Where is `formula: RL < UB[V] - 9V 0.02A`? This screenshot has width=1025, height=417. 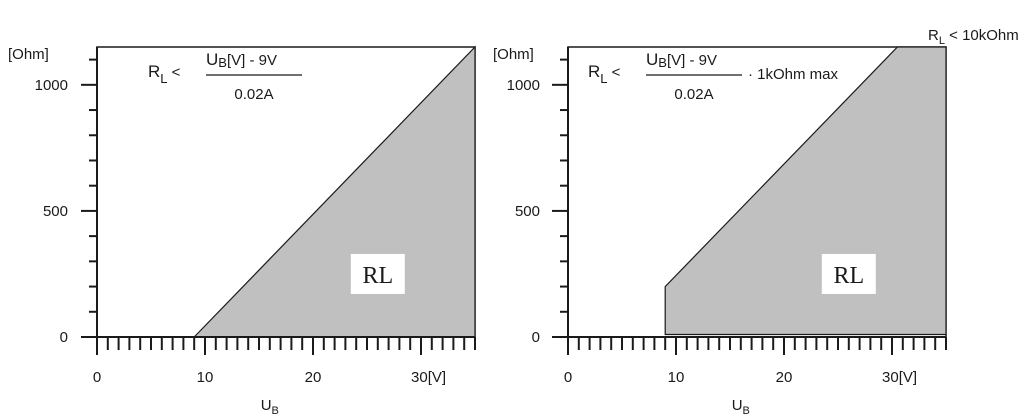
formula: RL < UB[V] - 9V 0.02A is located at coordinates (225, 76).